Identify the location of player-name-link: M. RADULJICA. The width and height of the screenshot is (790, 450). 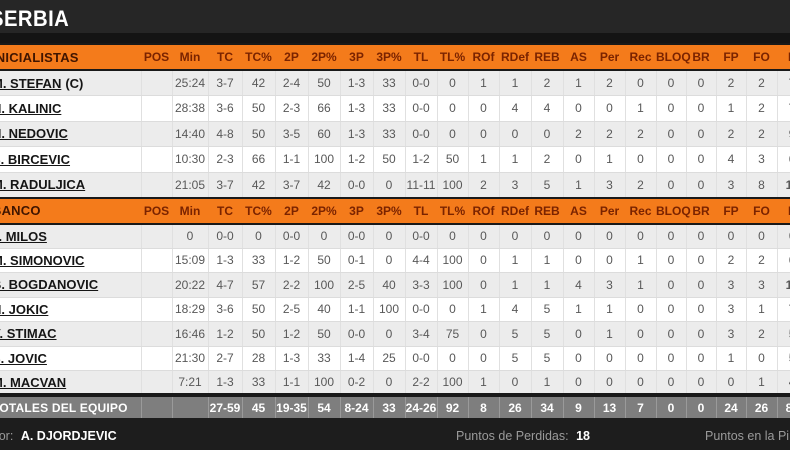
(43, 184).